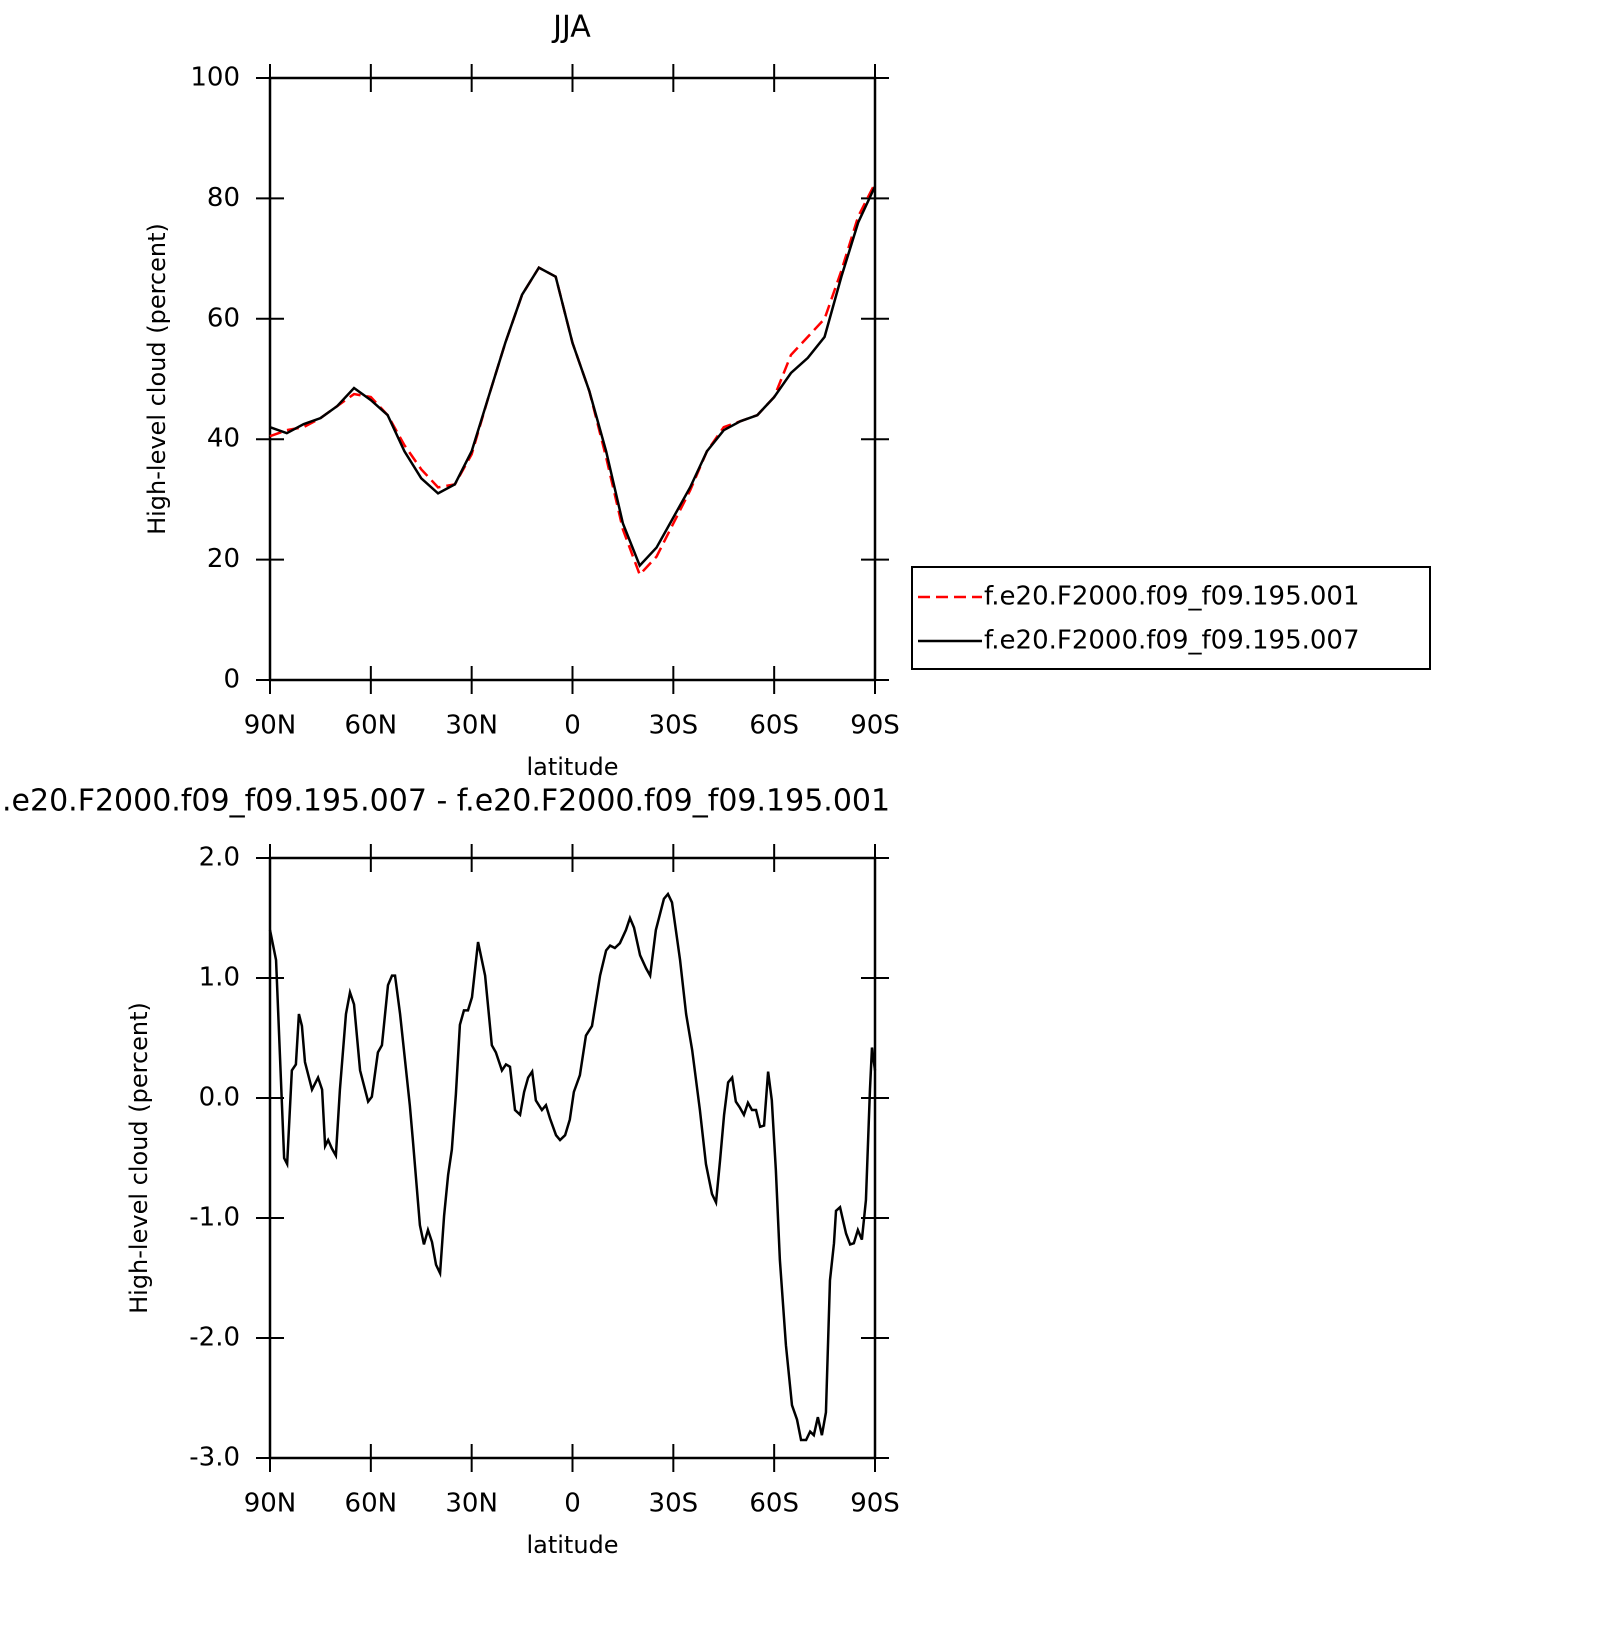  I want to click on legend-box, so click(1171, 618).